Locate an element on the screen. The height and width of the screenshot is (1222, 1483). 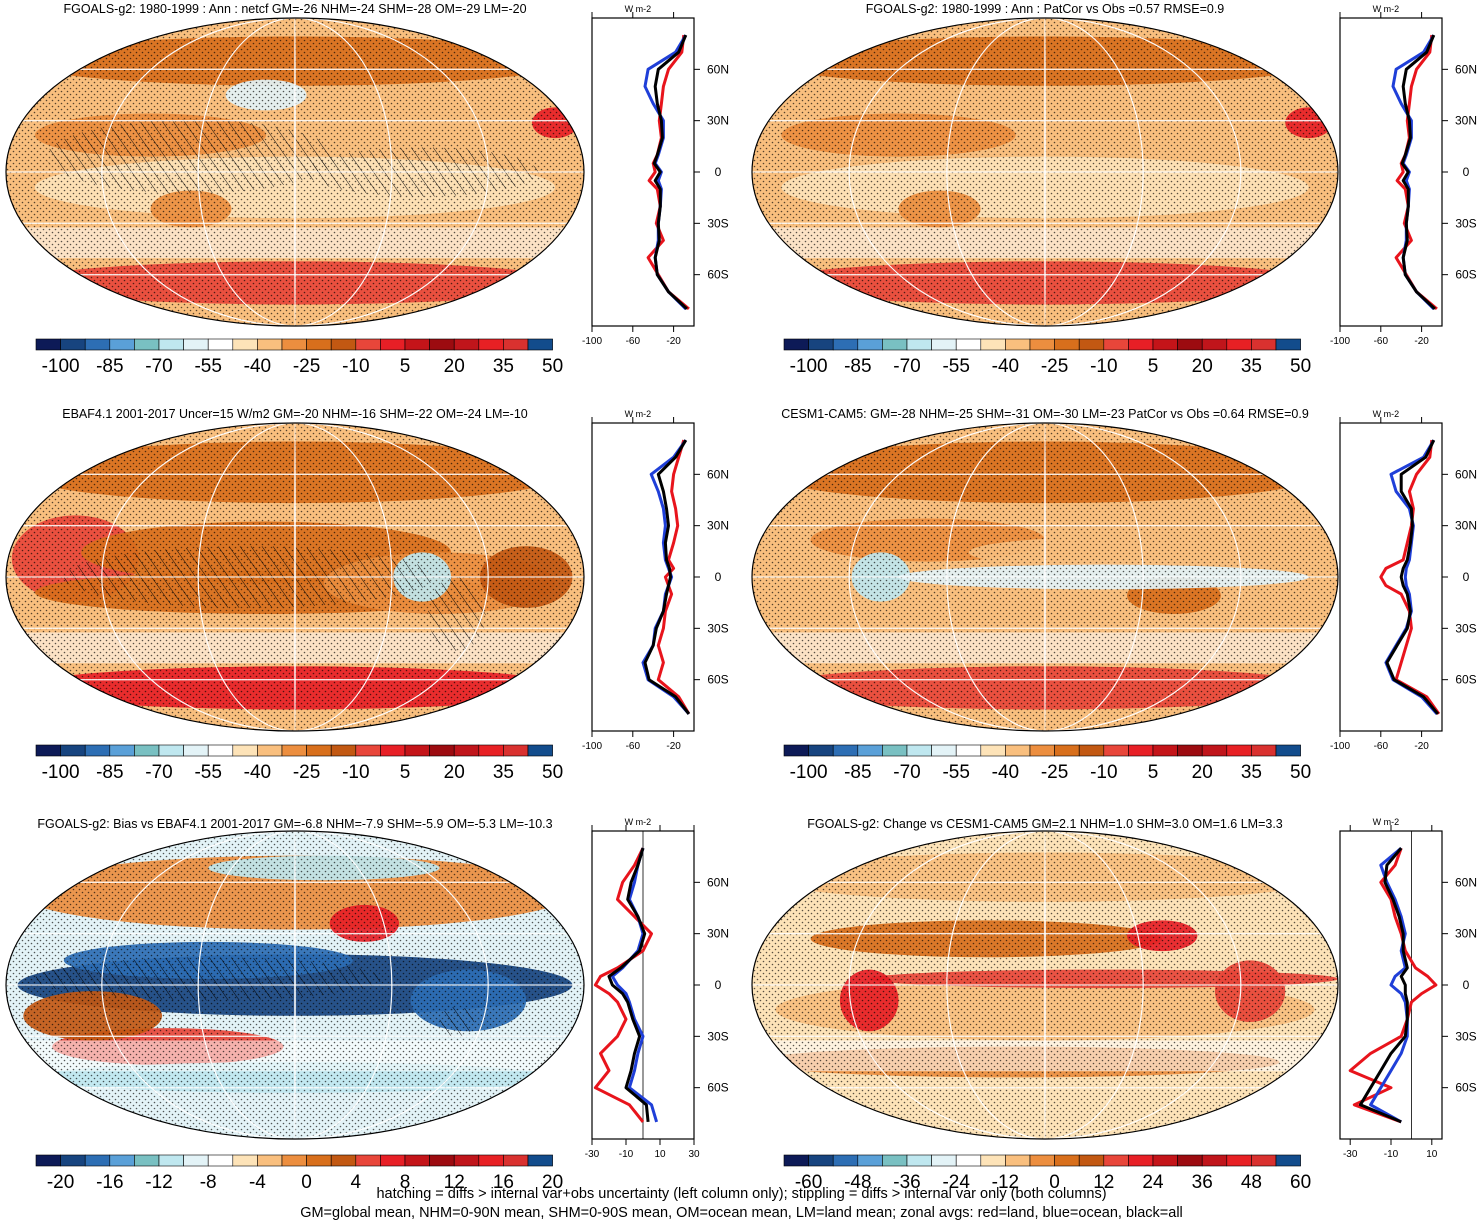
colorbar-label: -70 is located at coordinates (158, 366).